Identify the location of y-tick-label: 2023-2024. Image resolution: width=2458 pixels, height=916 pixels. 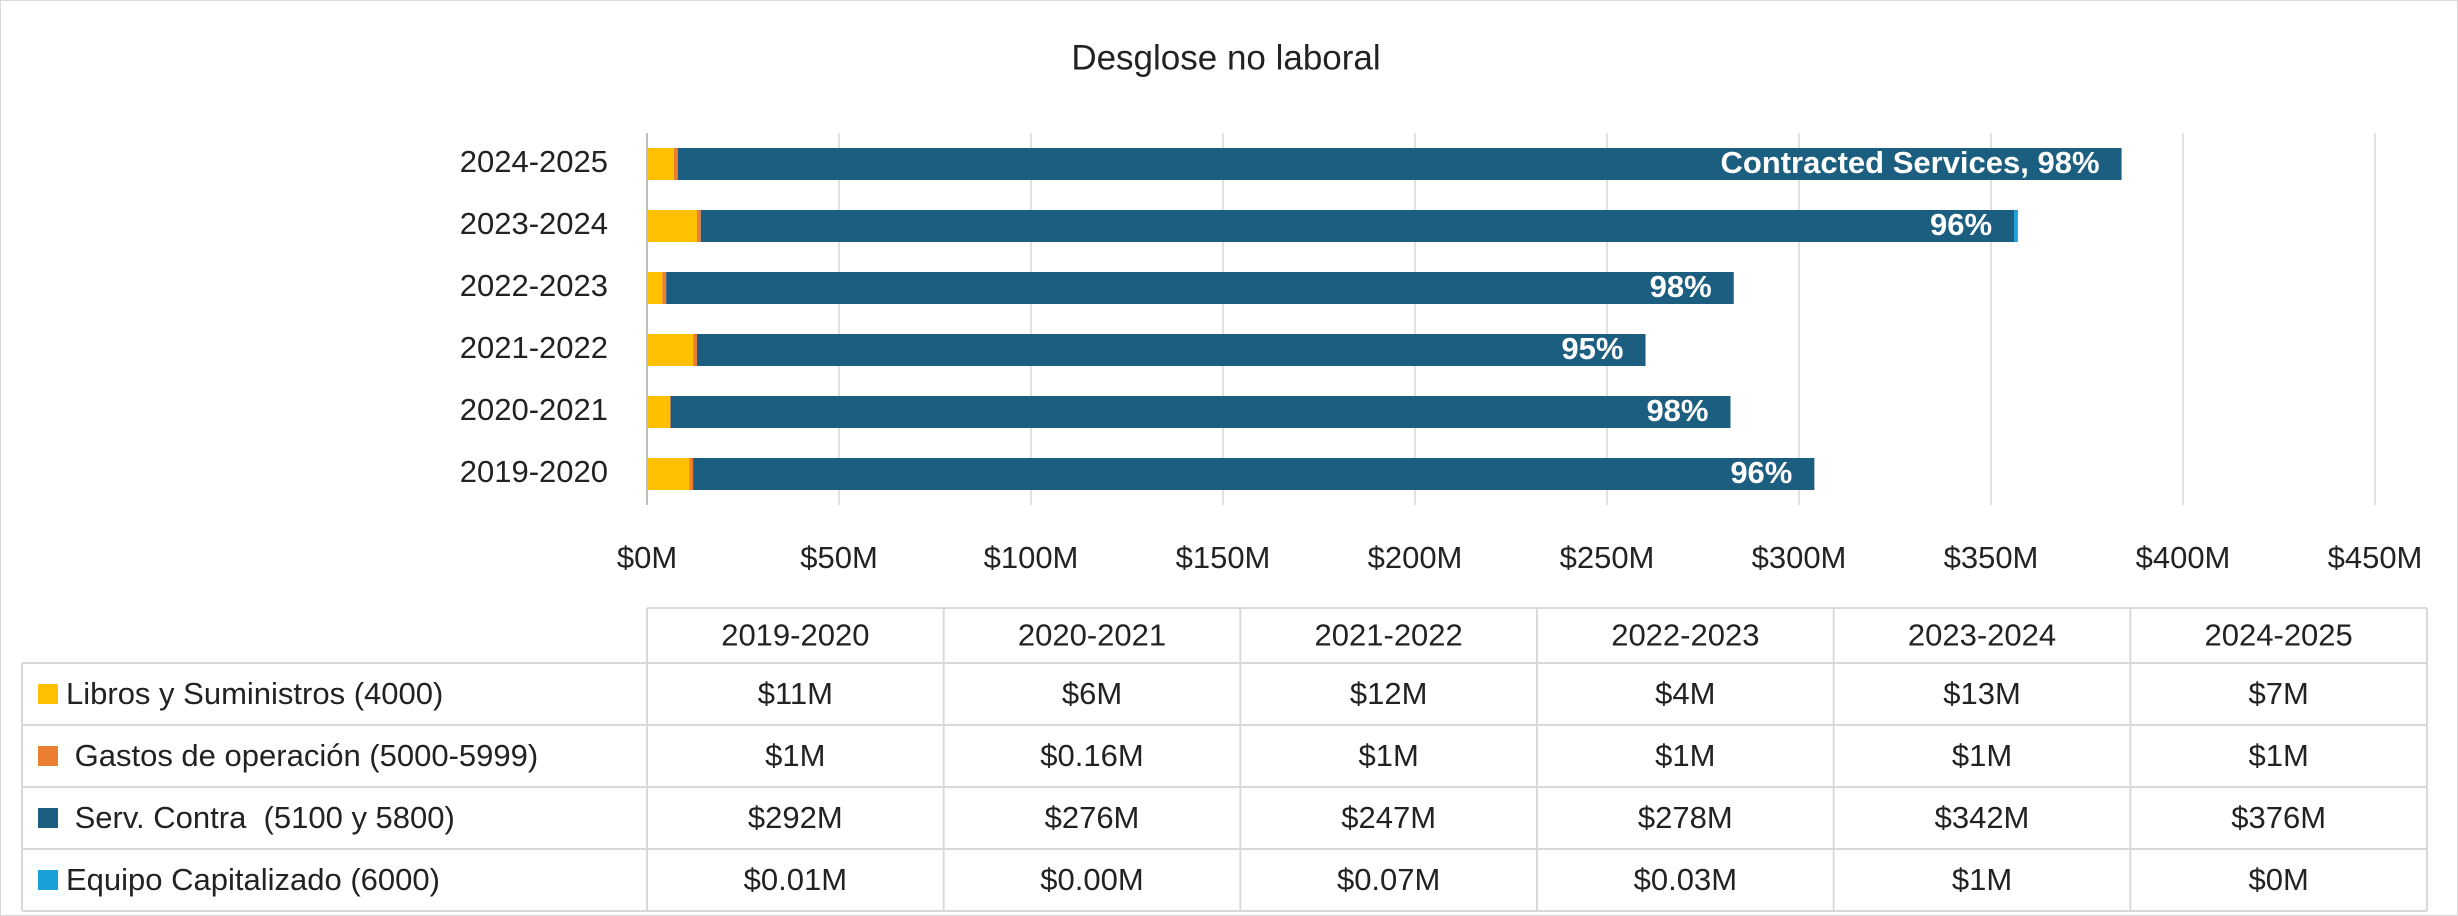
(534, 223).